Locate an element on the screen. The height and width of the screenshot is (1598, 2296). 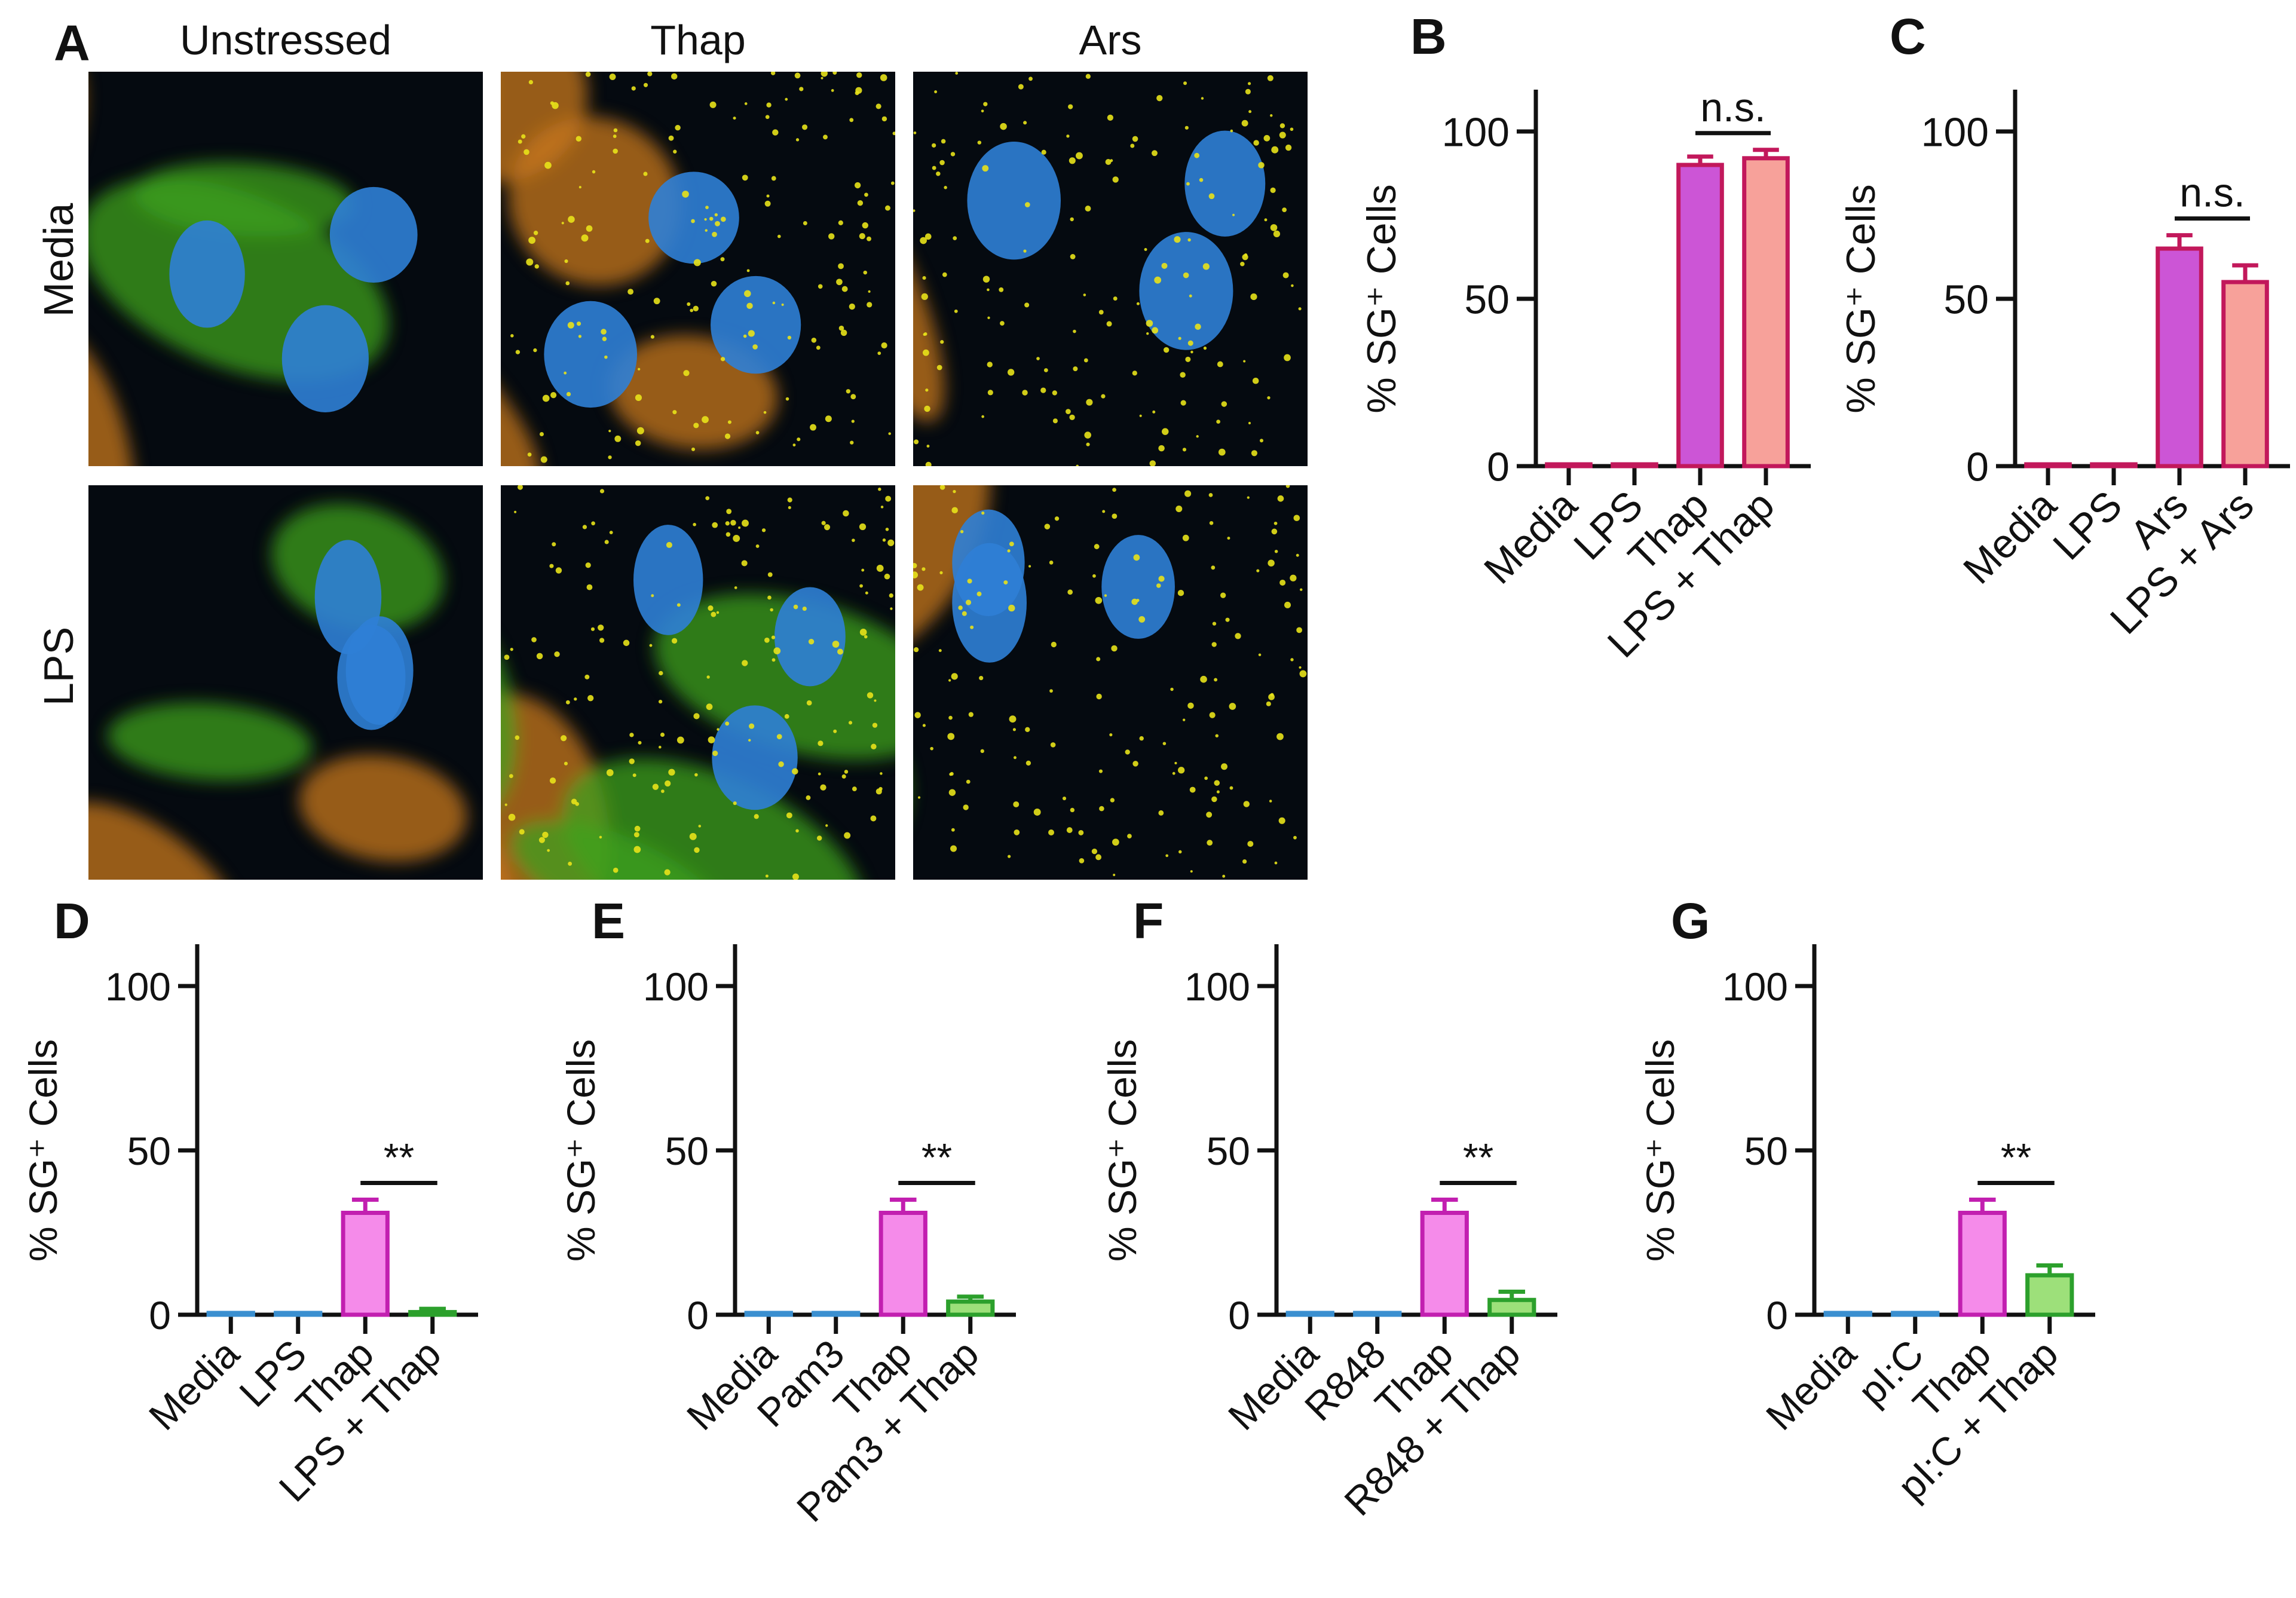
cell-body is located at coordinates (952, 574).